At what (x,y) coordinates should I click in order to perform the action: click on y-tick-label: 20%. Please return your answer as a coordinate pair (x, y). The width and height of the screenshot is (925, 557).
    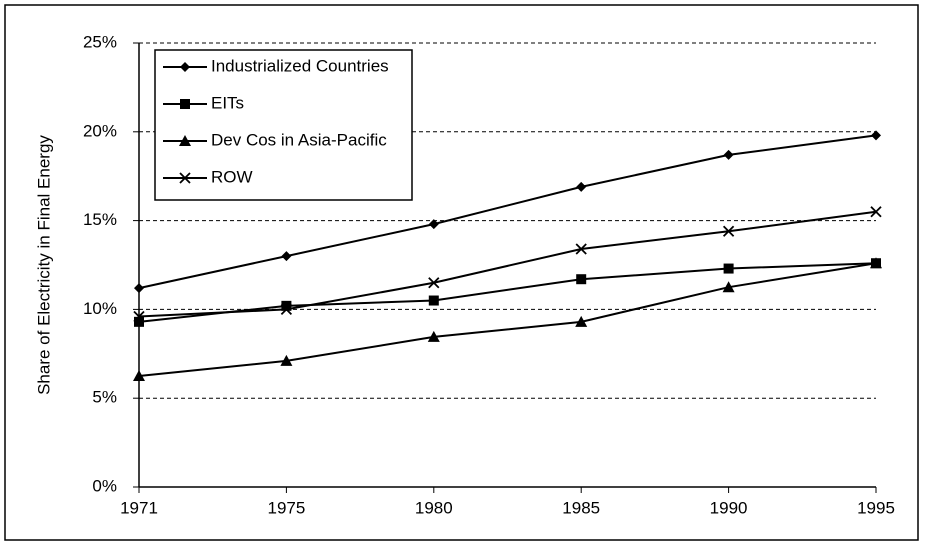
    Looking at the image, I should click on (100, 130).